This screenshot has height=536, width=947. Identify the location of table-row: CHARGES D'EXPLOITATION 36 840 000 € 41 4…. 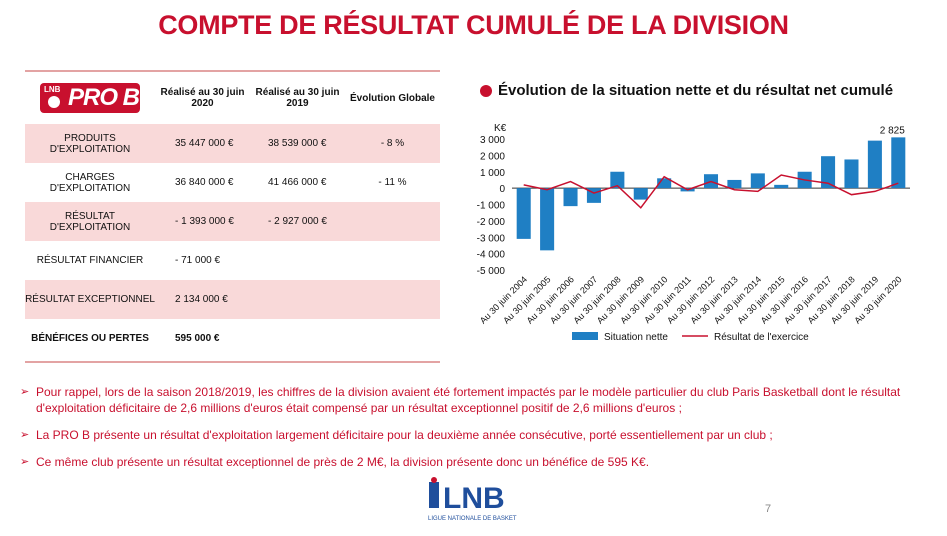
(232, 182).